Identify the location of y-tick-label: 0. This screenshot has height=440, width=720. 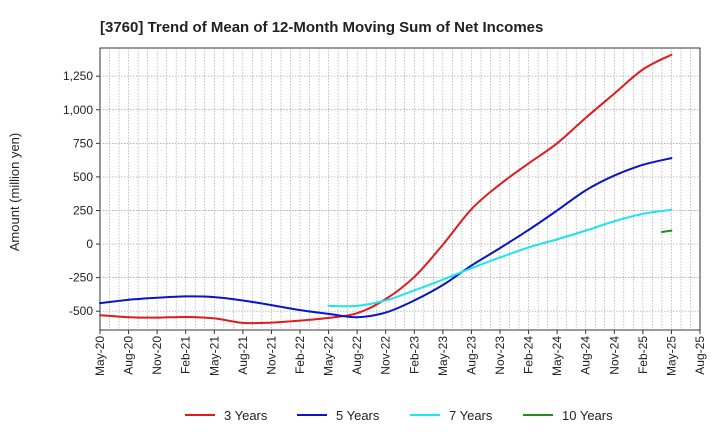
(89, 244).